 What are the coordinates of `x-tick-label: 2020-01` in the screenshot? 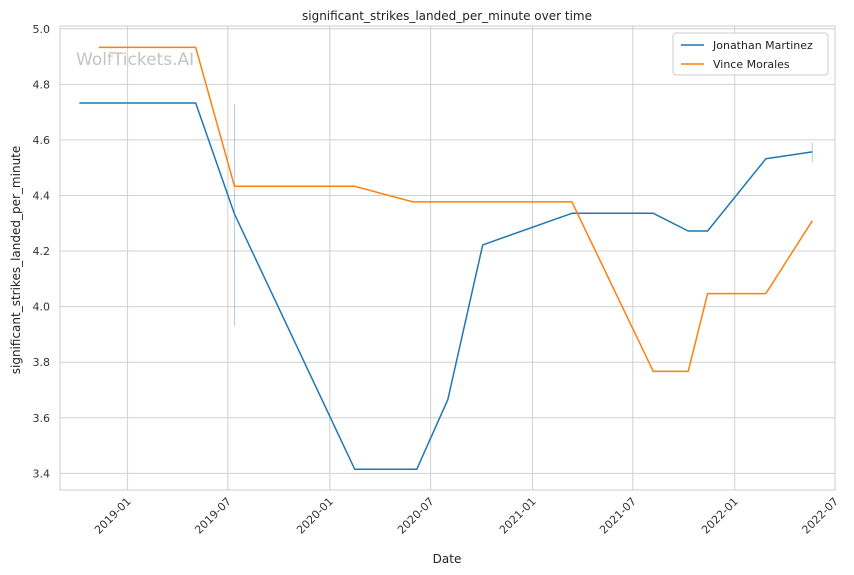 It's located at (315, 516).